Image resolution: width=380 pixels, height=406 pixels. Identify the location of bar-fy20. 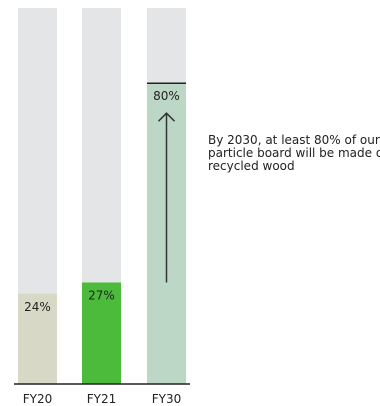
(37, 338).